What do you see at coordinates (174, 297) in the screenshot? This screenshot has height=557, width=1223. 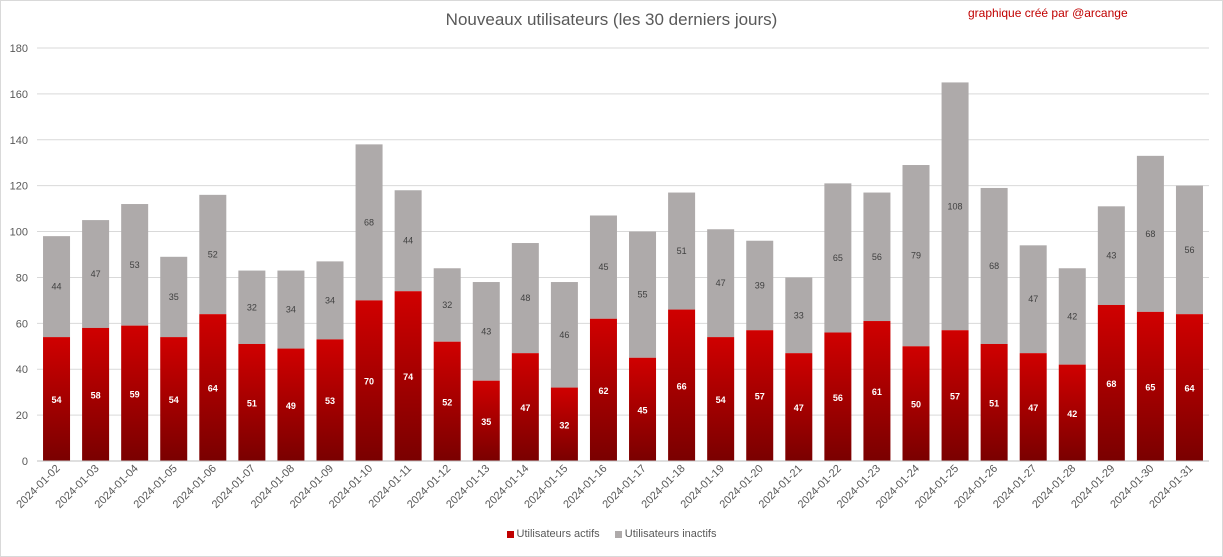 I see `data-label-inactifs: 35` at bounding box center [174, 297].